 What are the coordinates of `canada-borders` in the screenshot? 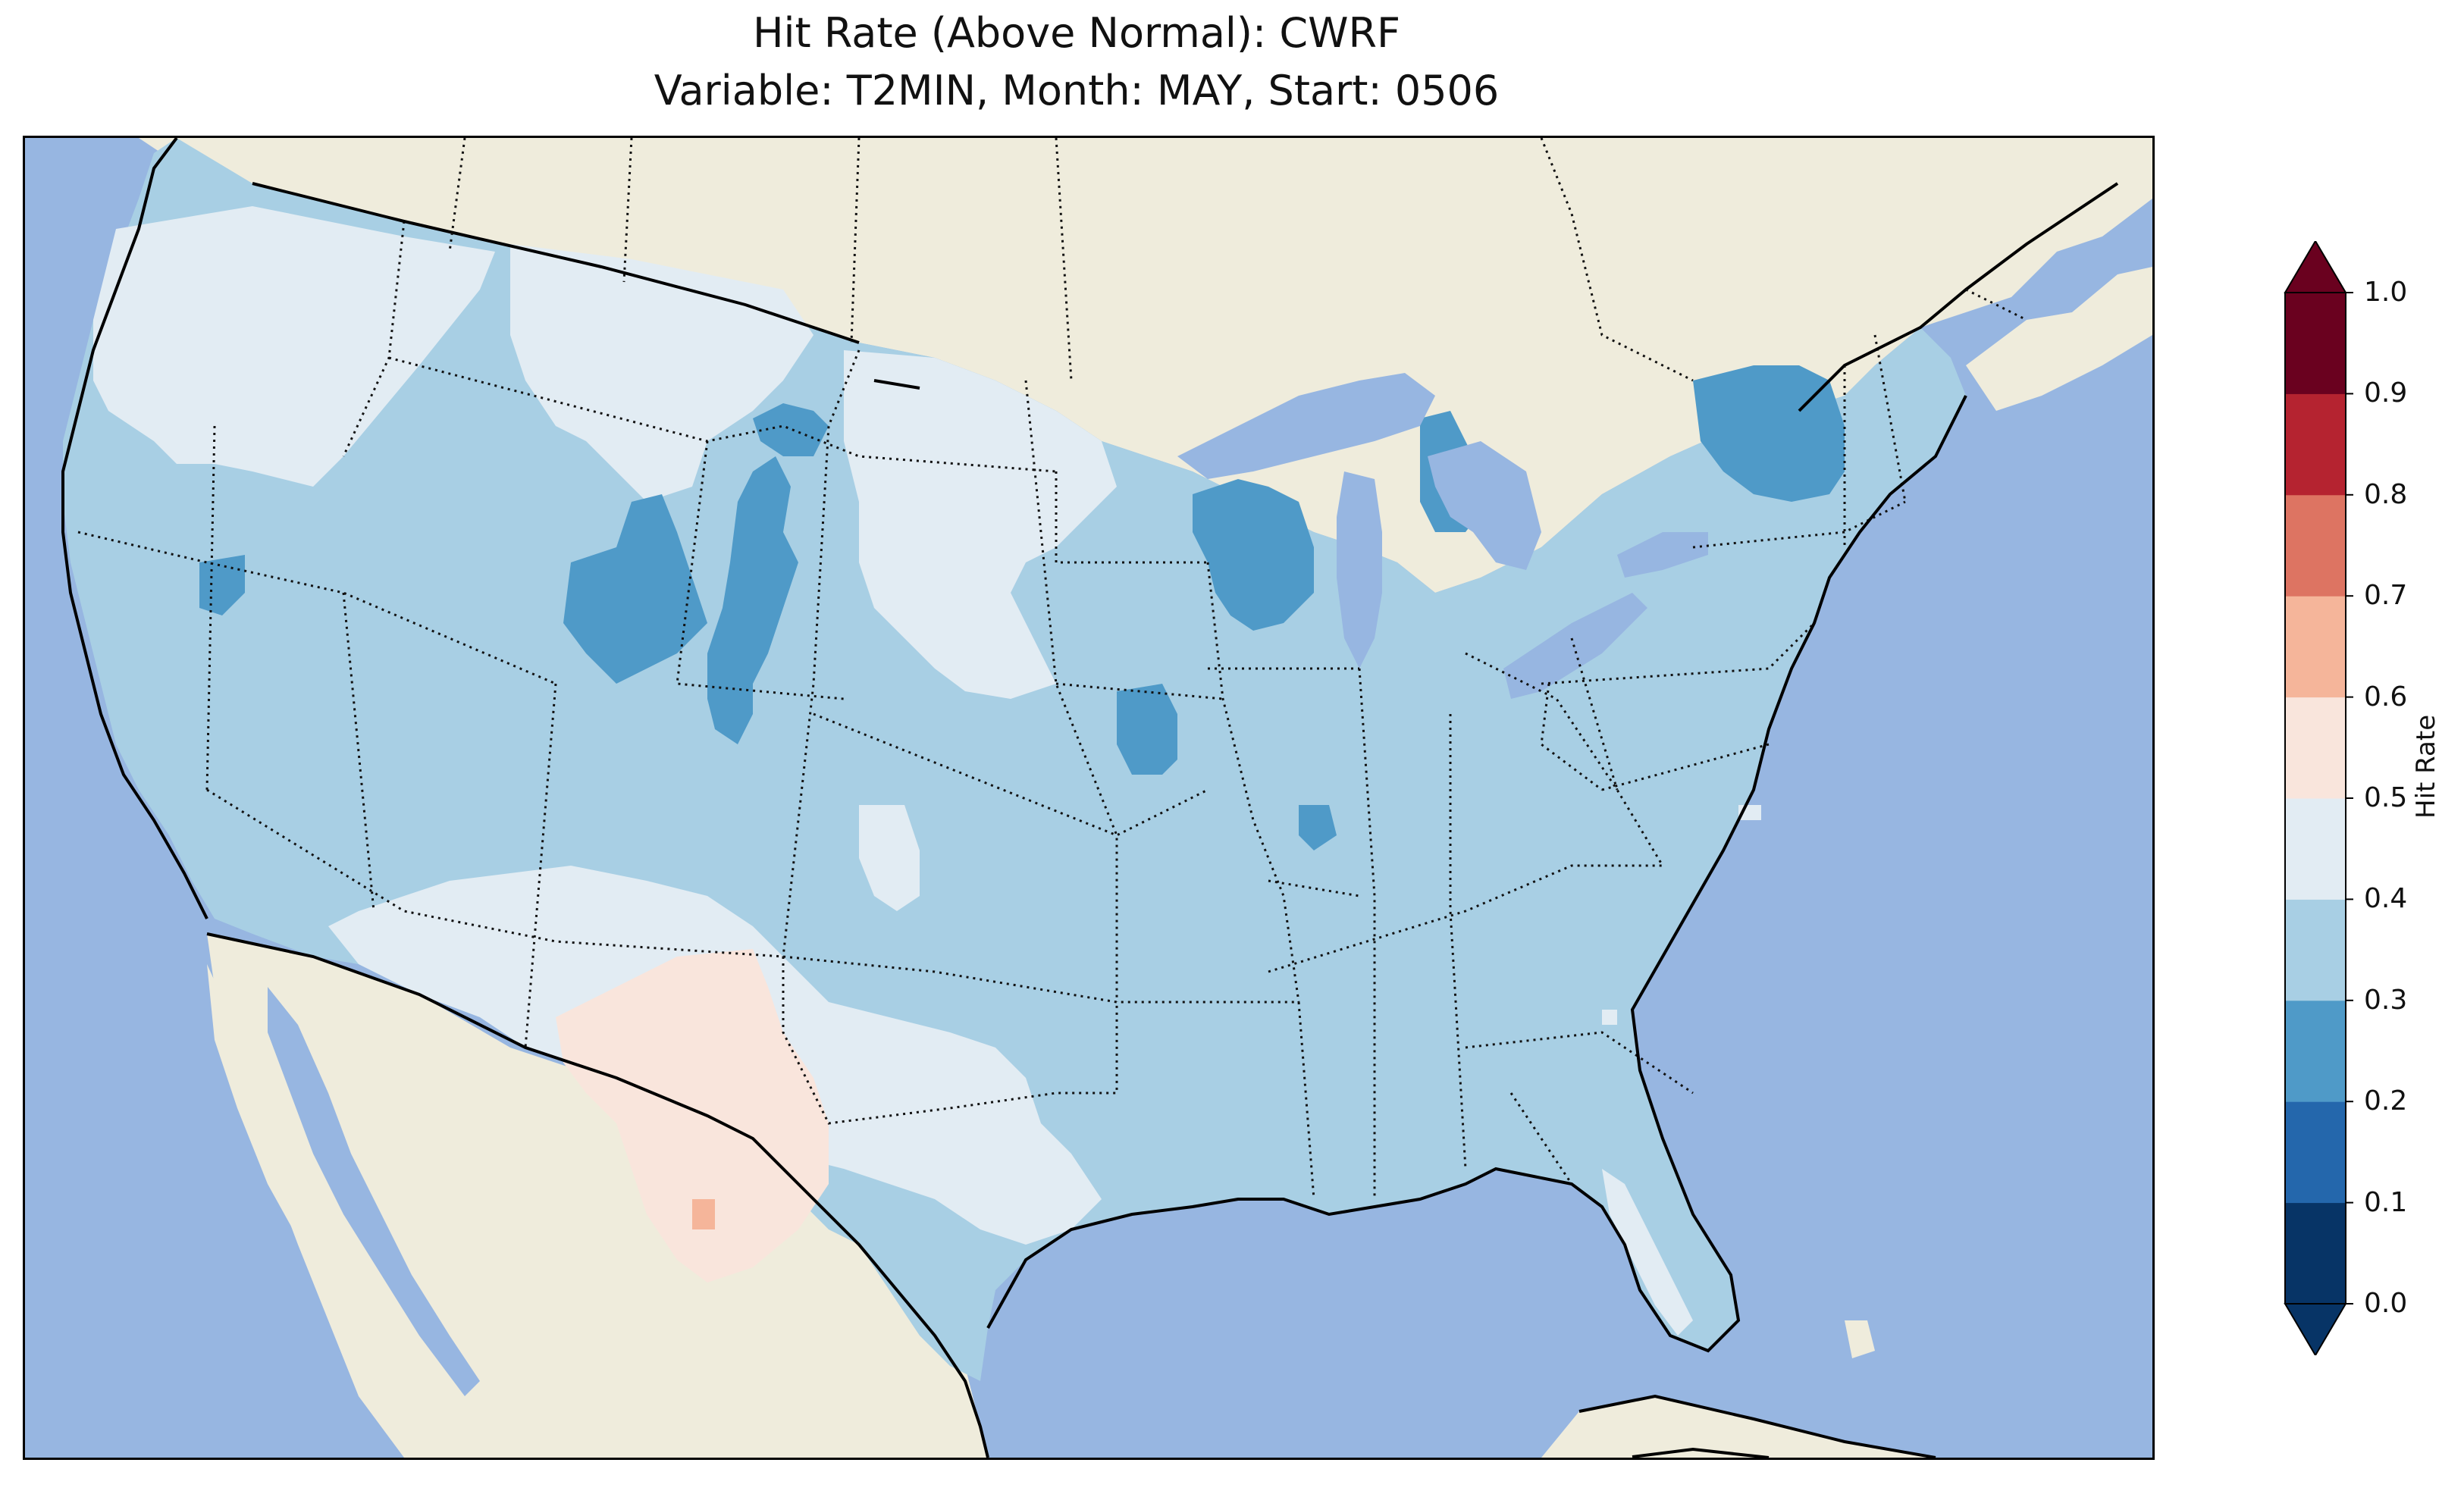 It's located at (1238, 260).